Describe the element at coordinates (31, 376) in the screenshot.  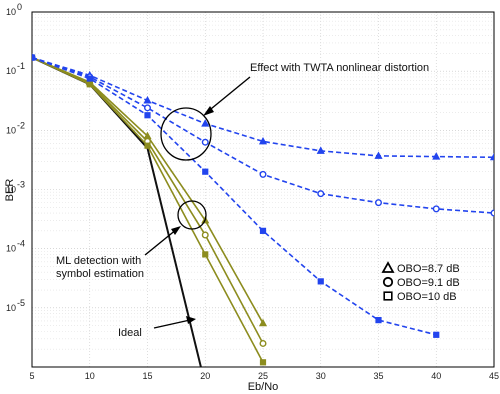
I see `x-tick-label: 5` at that location.